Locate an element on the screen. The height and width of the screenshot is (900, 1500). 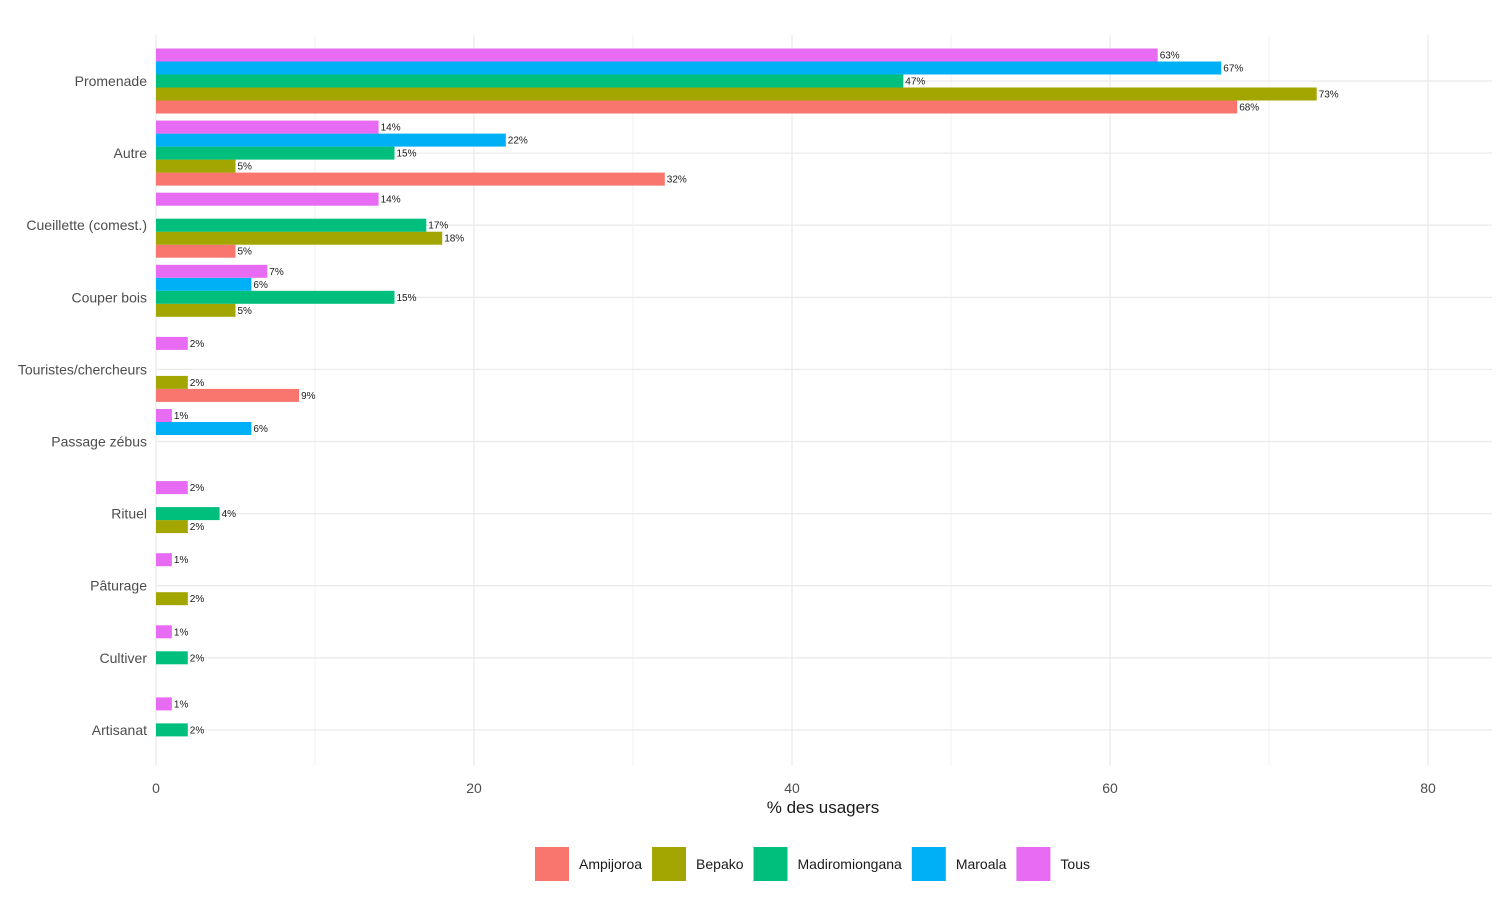
x-axis: 0 20 40 60 80 is located at coordinates (794, 788).